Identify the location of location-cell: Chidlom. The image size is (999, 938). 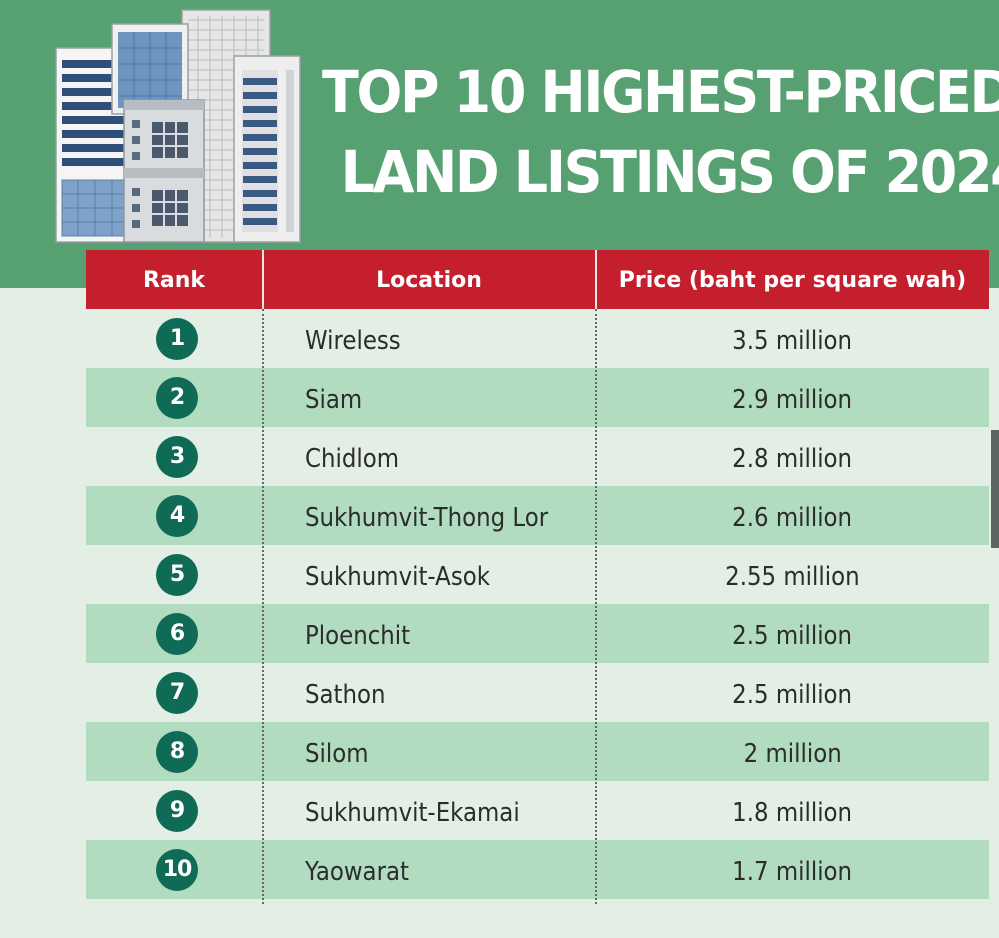
(352, 459).